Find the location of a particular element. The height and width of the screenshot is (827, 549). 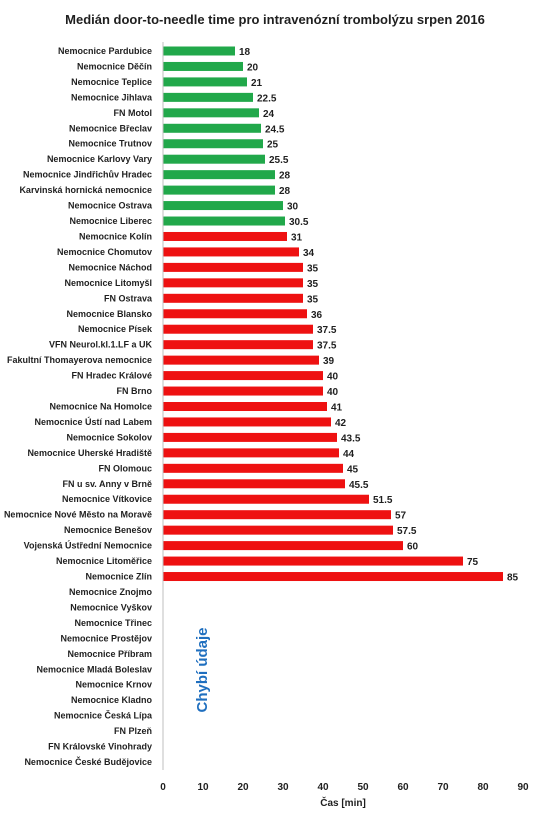

category-label: FN Brno is located at coordinates (135, 391).